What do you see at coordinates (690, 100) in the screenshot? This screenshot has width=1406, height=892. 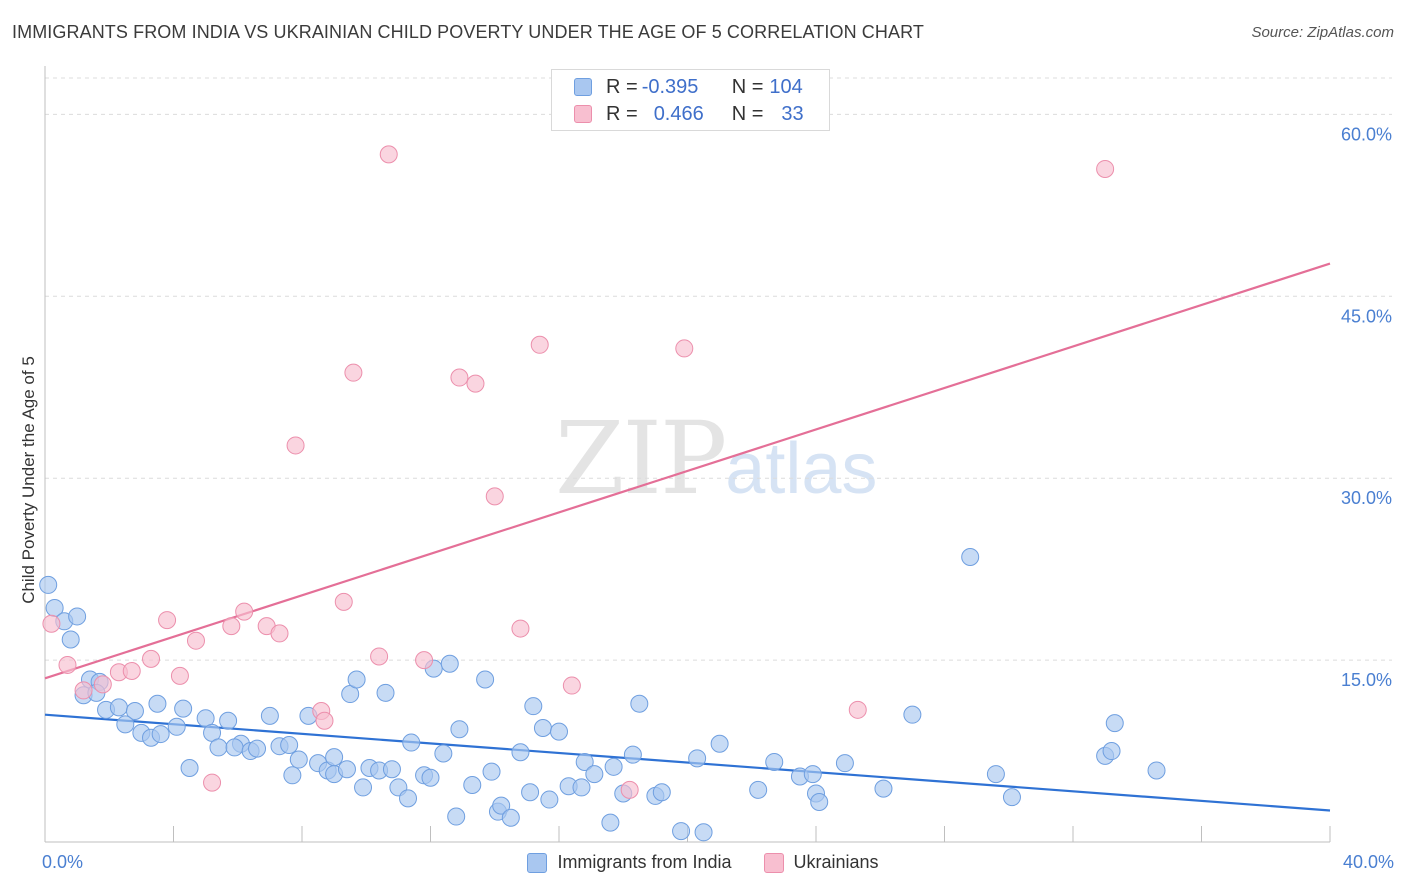 I see `stats-legend: R = -0.395 N = 104 R = 0.466 N = 33` at bounding box center [690, 100].